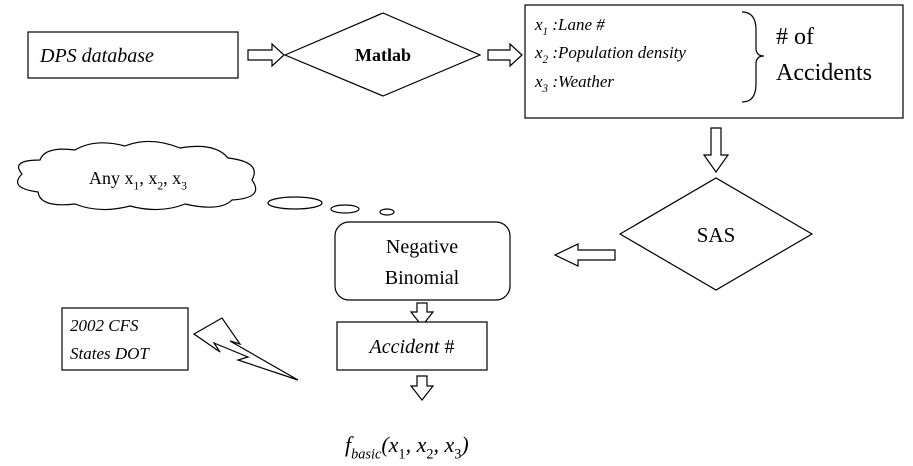 This screenshot has width=913, height=466. I want to click on text-part: Accident, so click(404, 347).